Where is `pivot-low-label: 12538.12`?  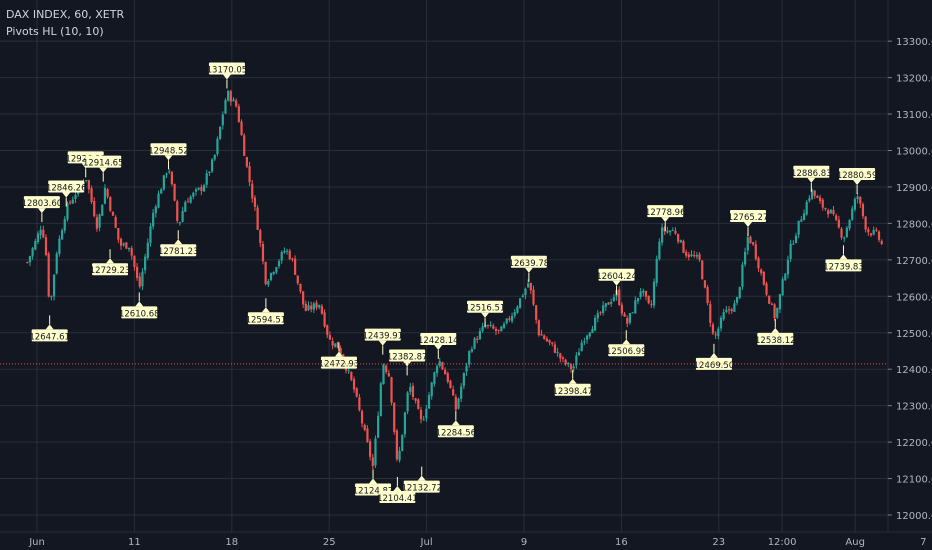 pivot-low-label: 12538.12 is located at coordinates (775, 341).